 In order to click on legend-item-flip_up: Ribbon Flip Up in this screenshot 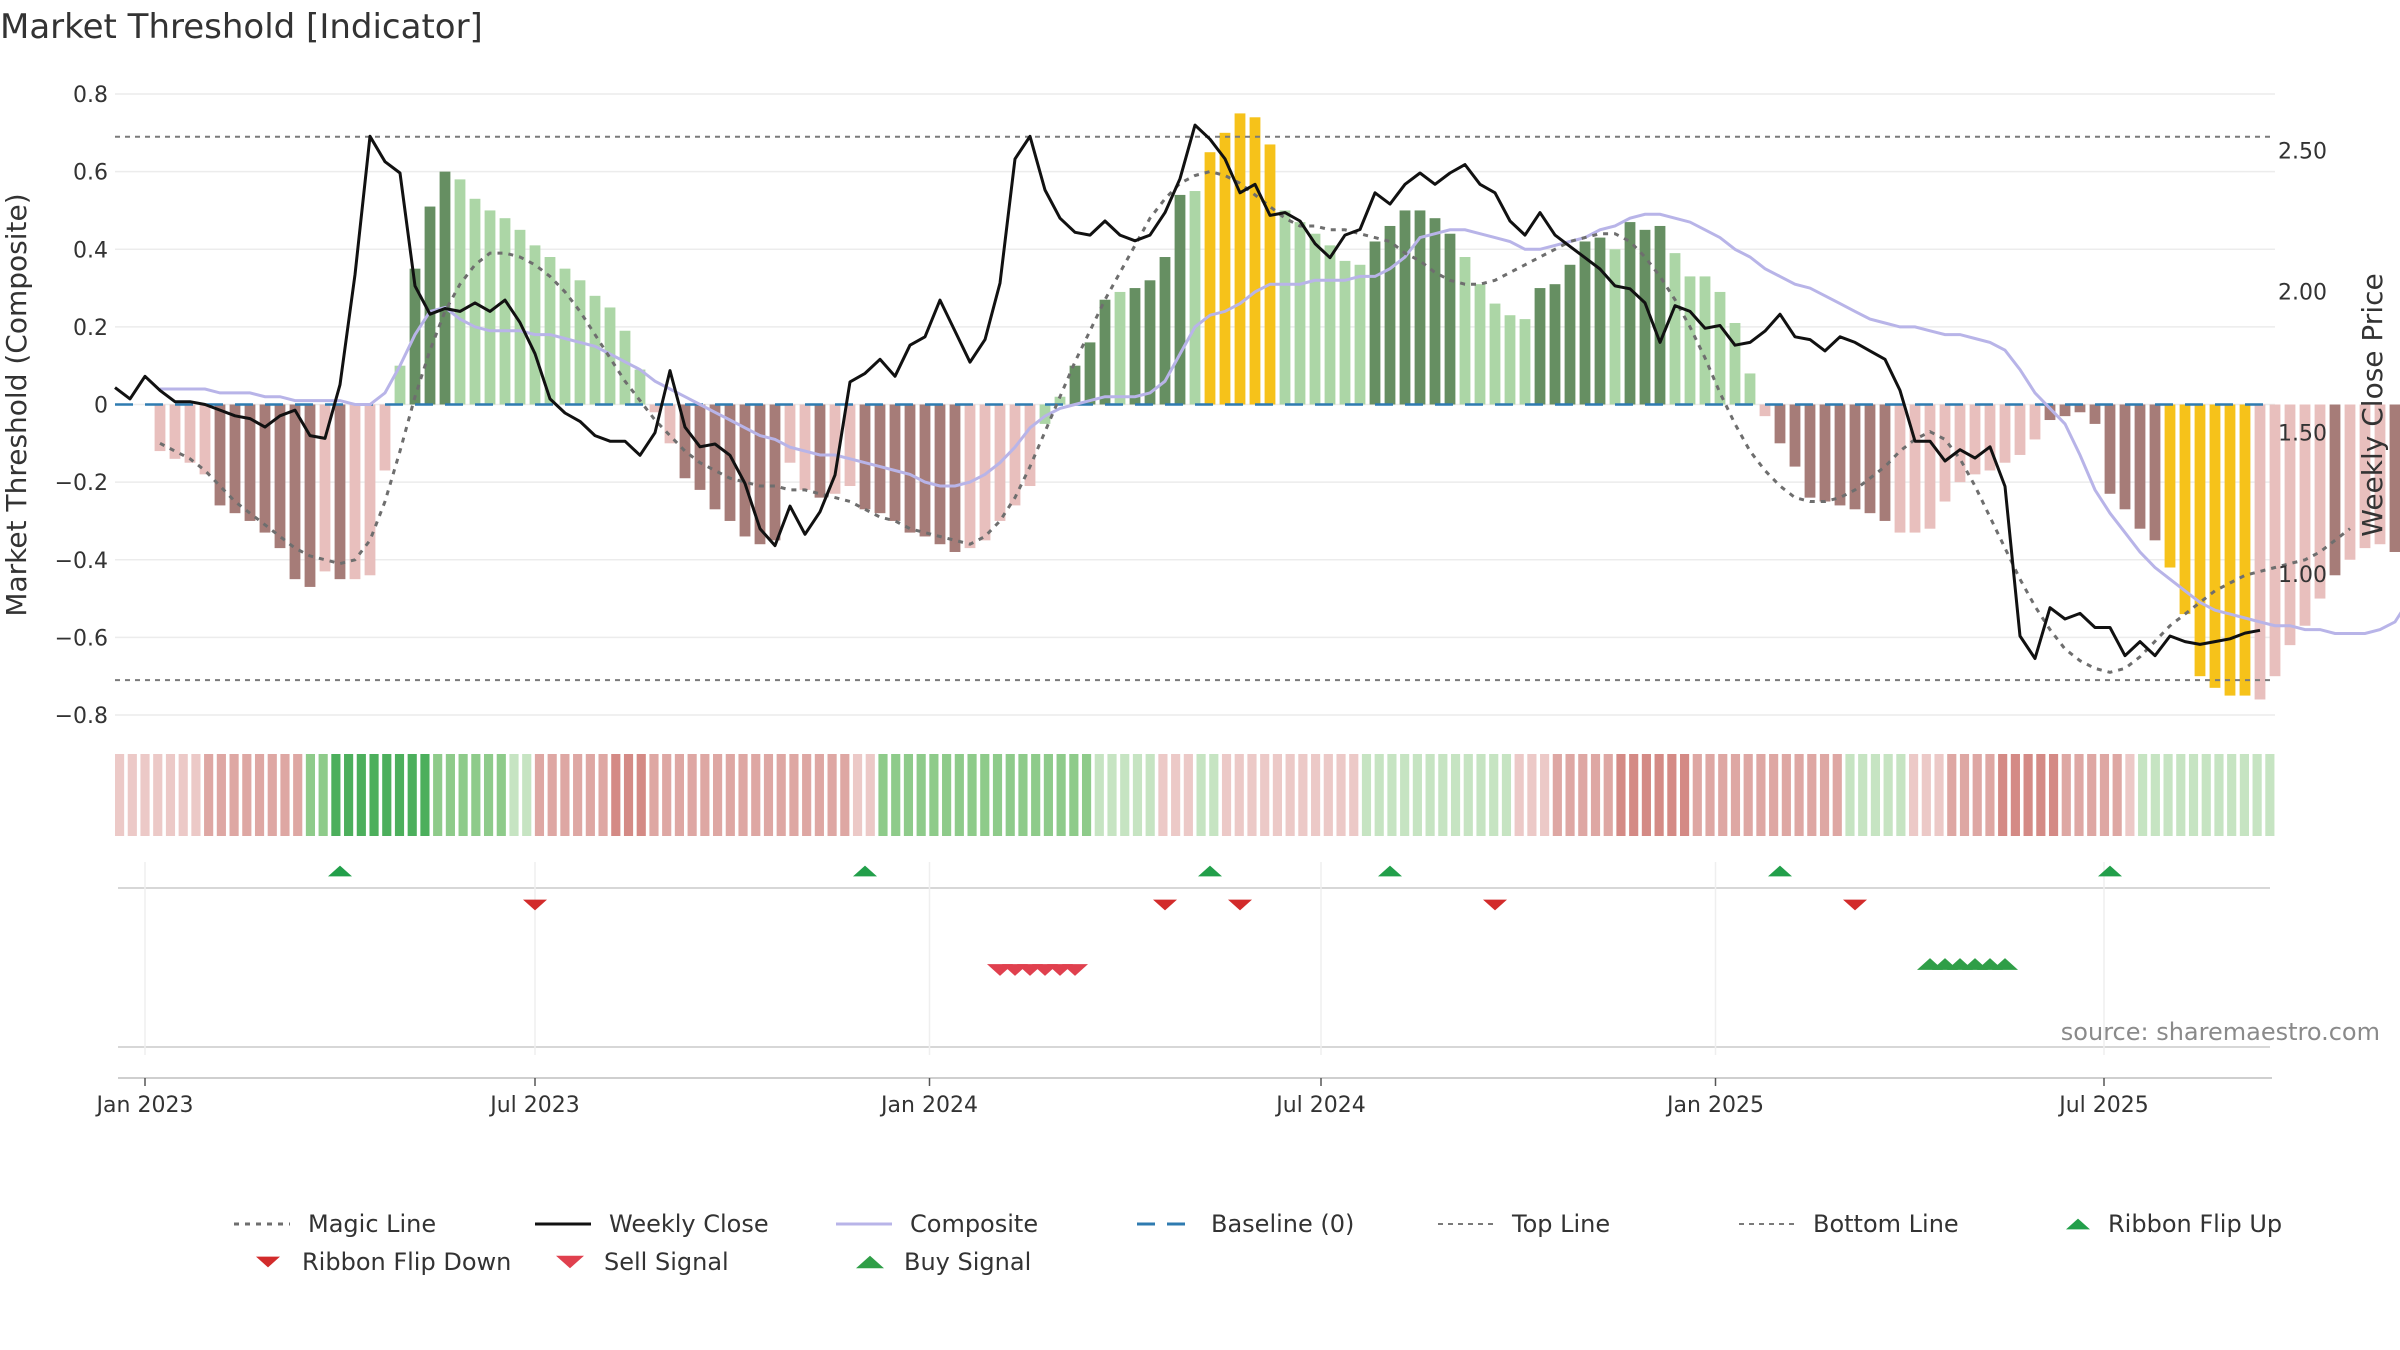, I will do `click(2174, 1224)`.